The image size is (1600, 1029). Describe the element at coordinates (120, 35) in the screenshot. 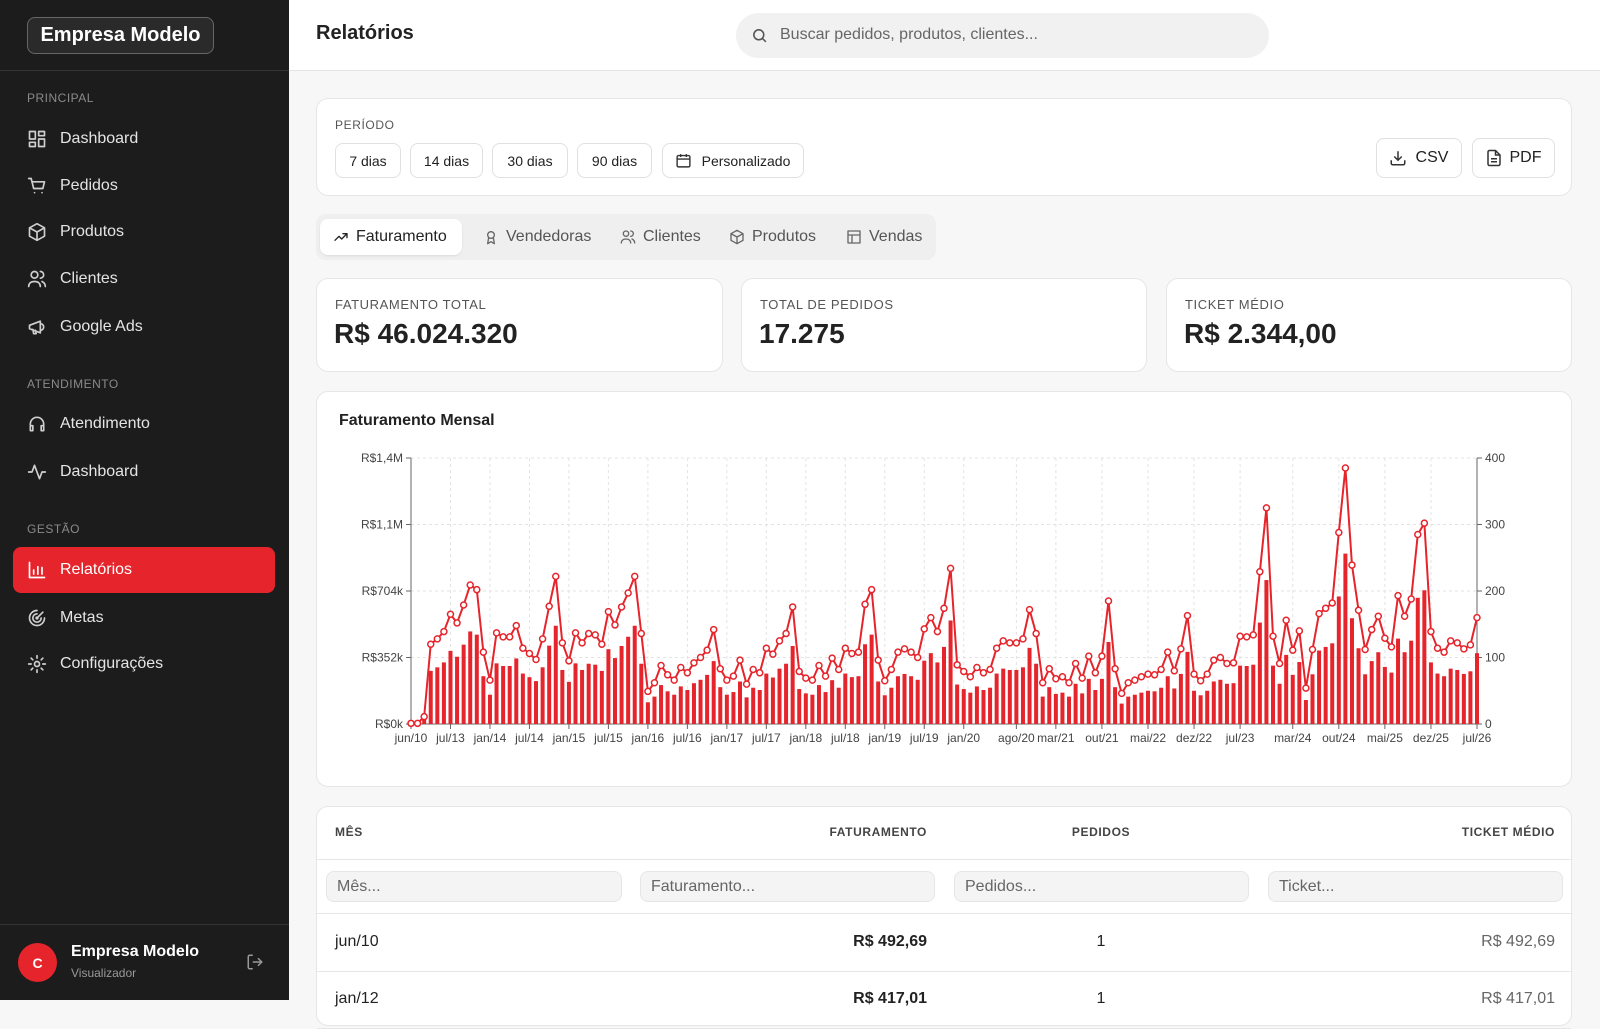

I see `brand: Empresa Modelo` at that location.